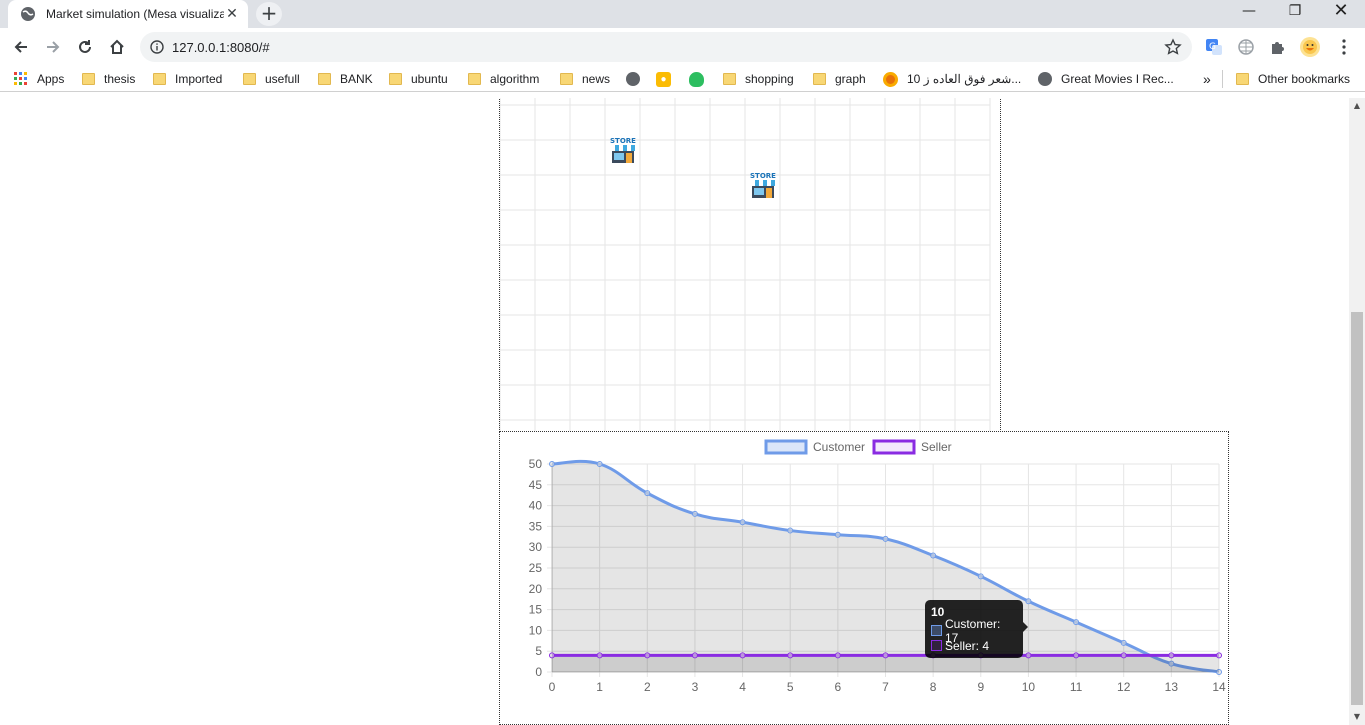 This screenshot has height=725, width=1365. I want to click on bookmark-imported: Imported, so click(187, 79).